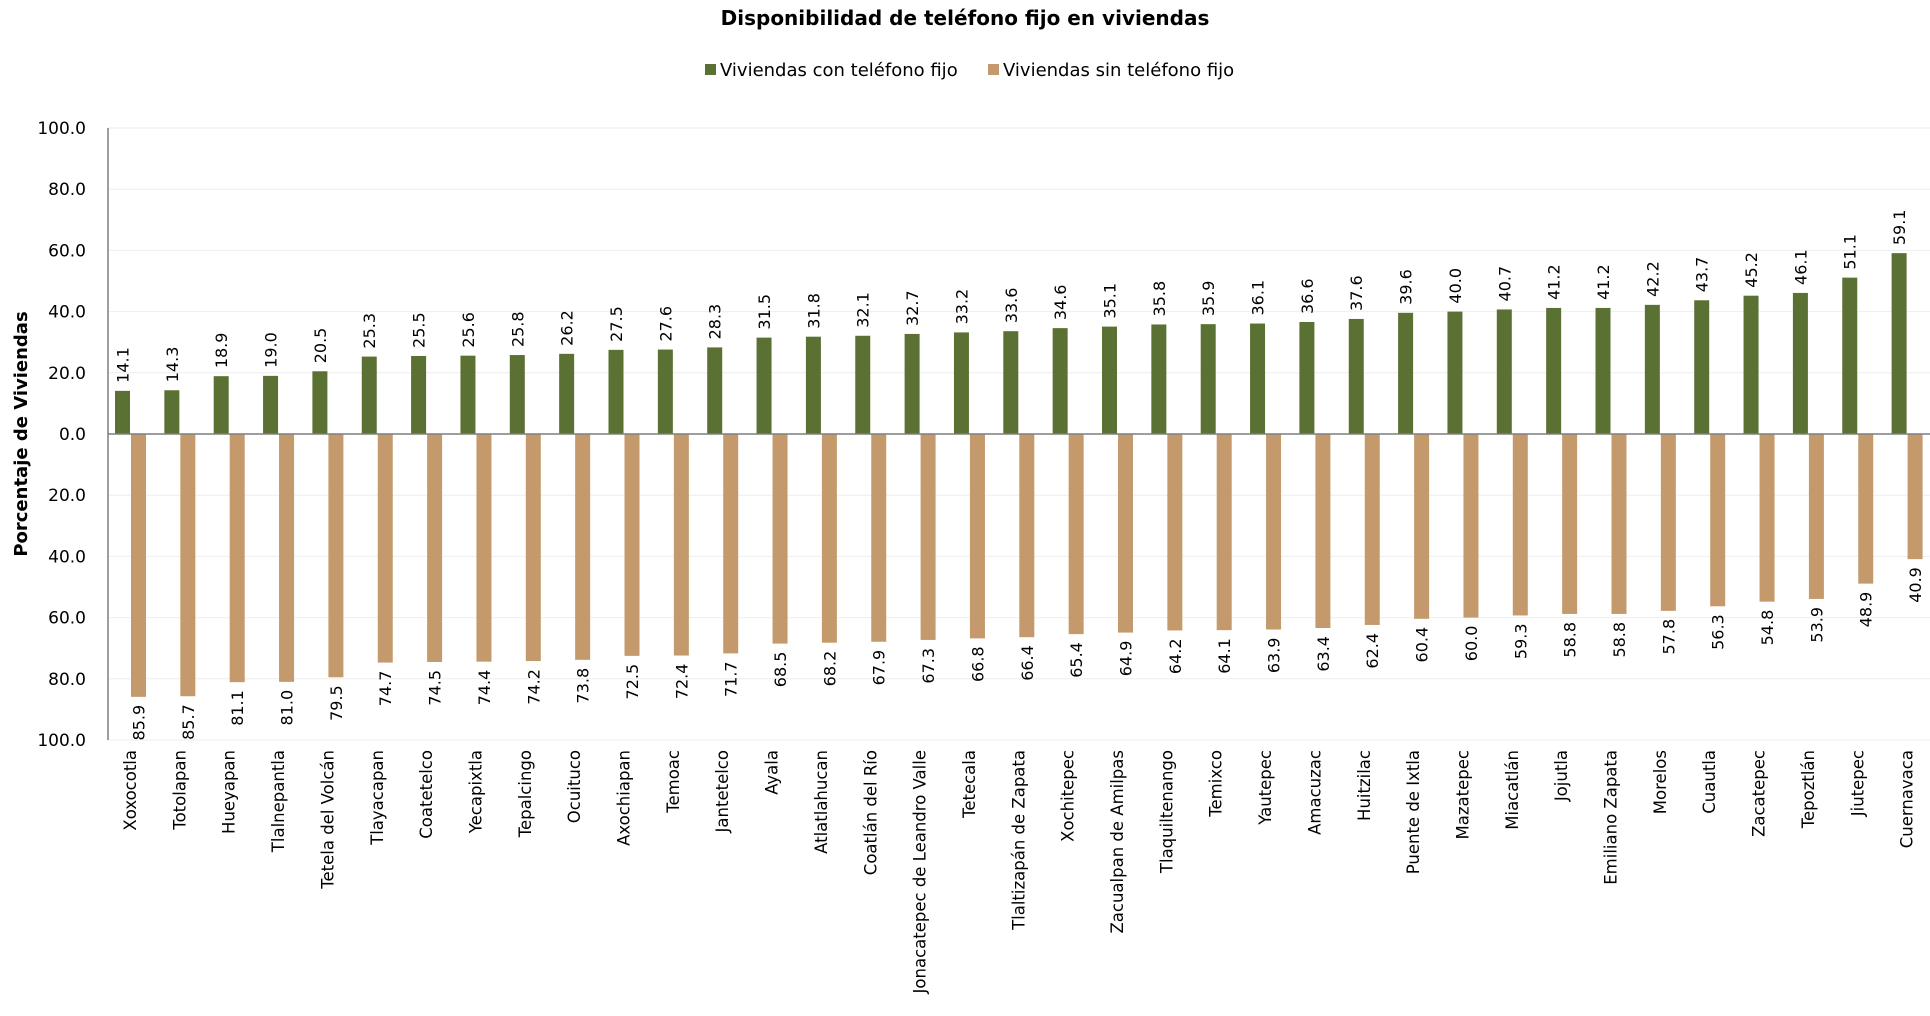 This screenshot has height=1016, width=1930. What do you see at coordinates (1561, 776) in the screenshot?
I see `category-label: Jojutla` at bounding box center [1561, 776].